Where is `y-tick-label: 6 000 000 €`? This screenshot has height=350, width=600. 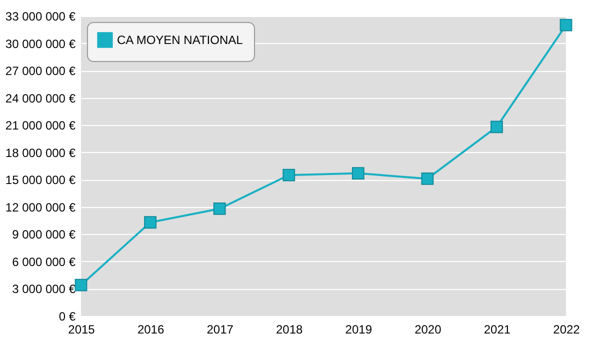 y-tick-label: 6 000 000 € is located at coordinates (44, 261).